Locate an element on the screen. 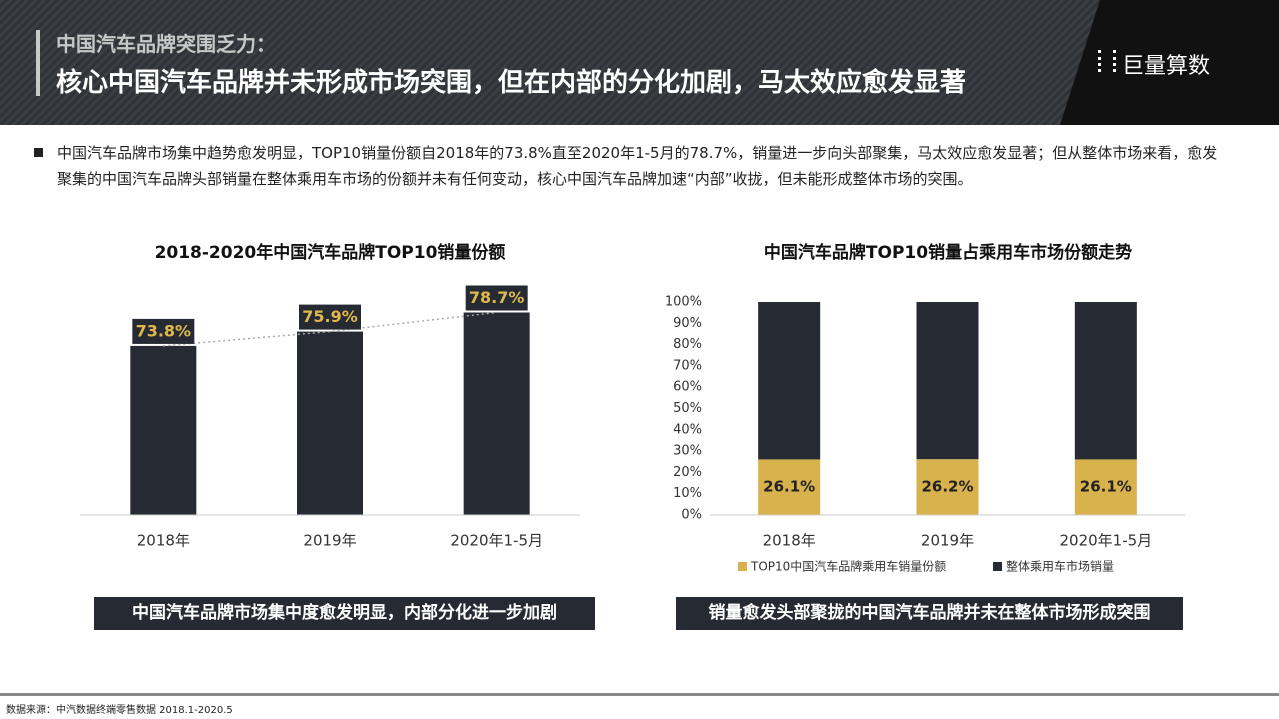 Image resolution: width=1279 pixels, height=719 pixels. logo-box is located at coordinates (1169, 62).